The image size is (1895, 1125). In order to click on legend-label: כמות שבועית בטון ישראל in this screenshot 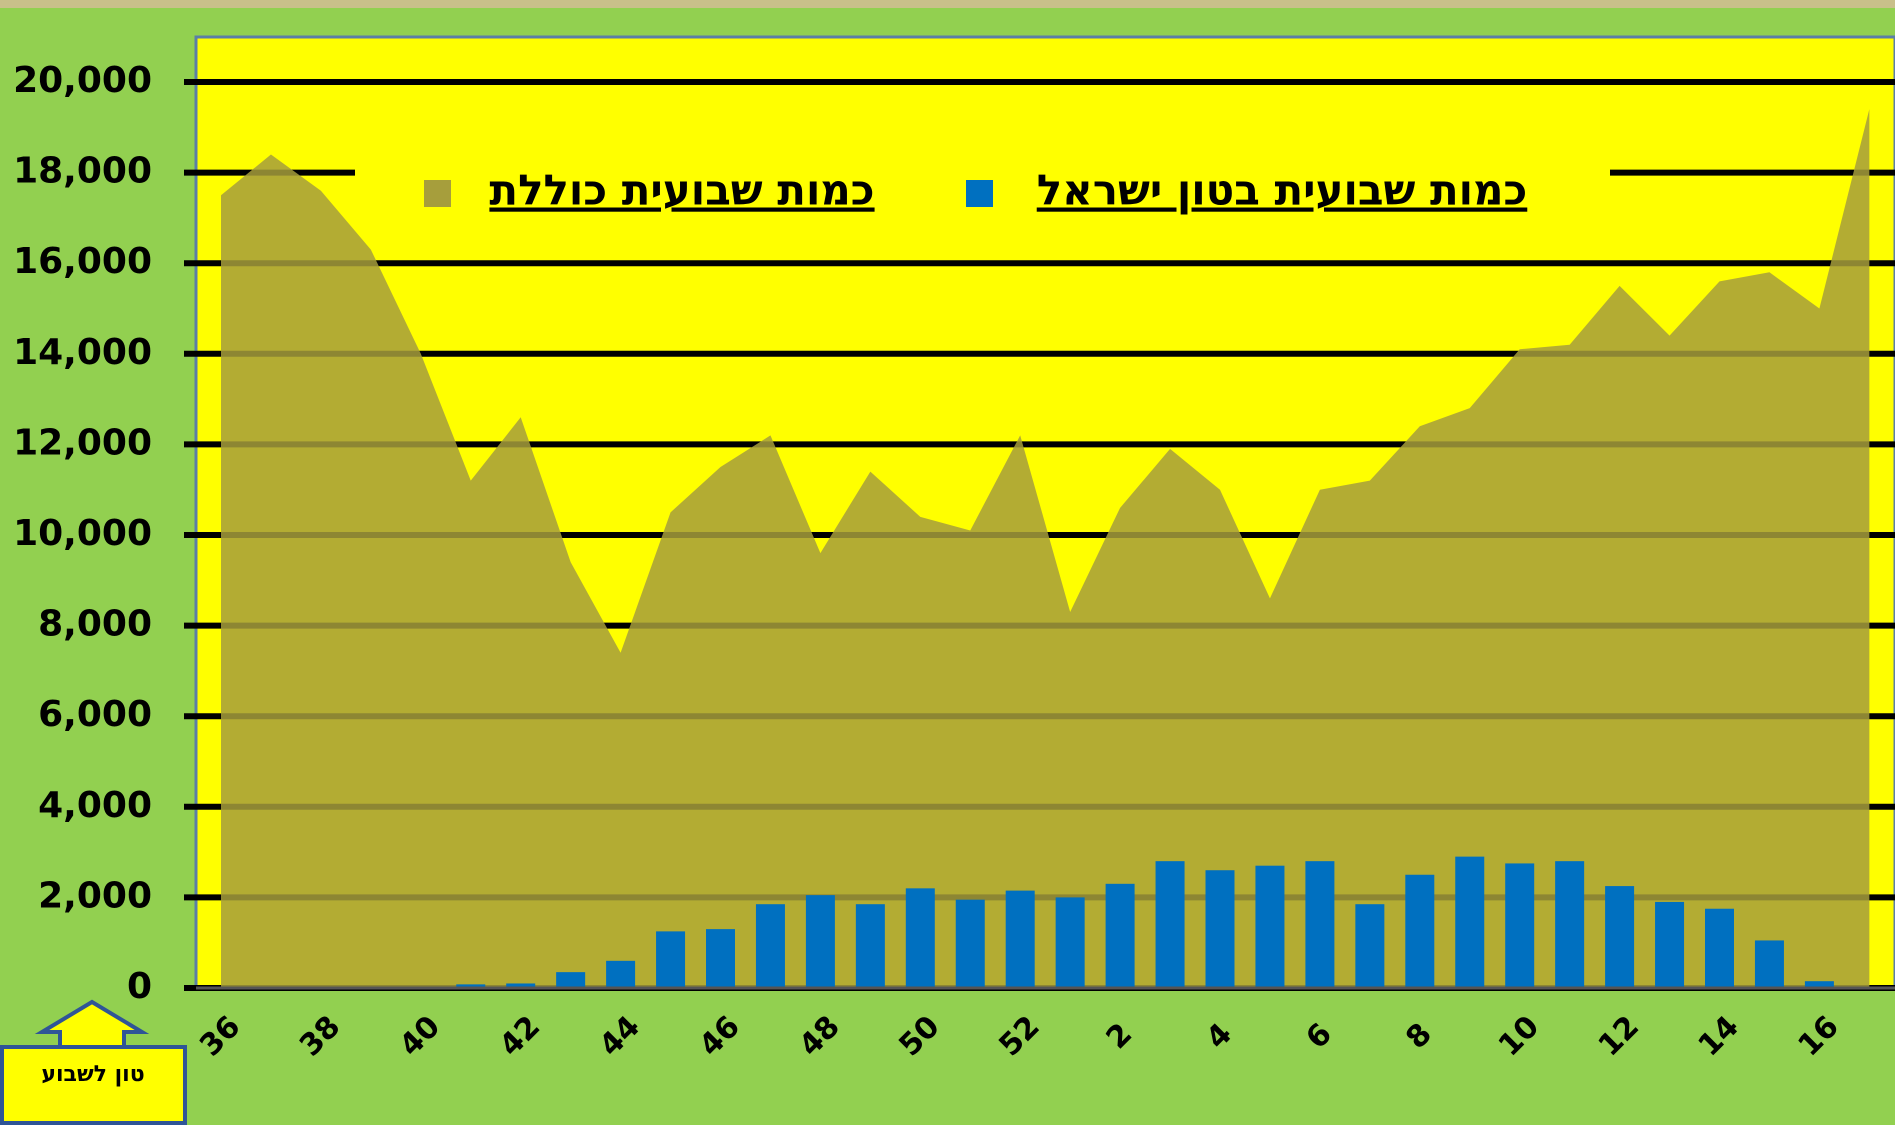, I will do `click(1282, 190)`.